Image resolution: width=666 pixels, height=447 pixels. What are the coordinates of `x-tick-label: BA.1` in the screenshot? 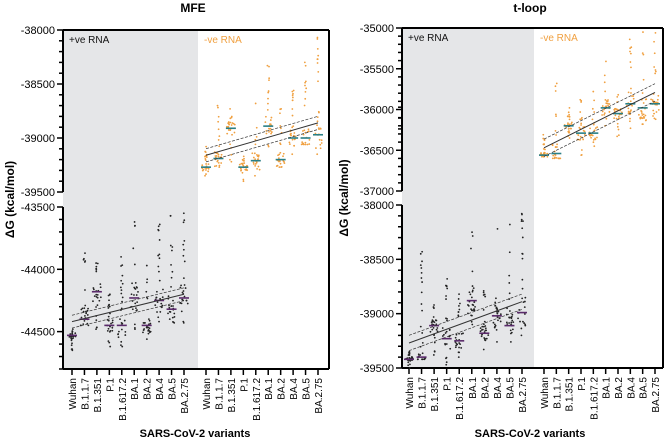 It's located at (135, 389).